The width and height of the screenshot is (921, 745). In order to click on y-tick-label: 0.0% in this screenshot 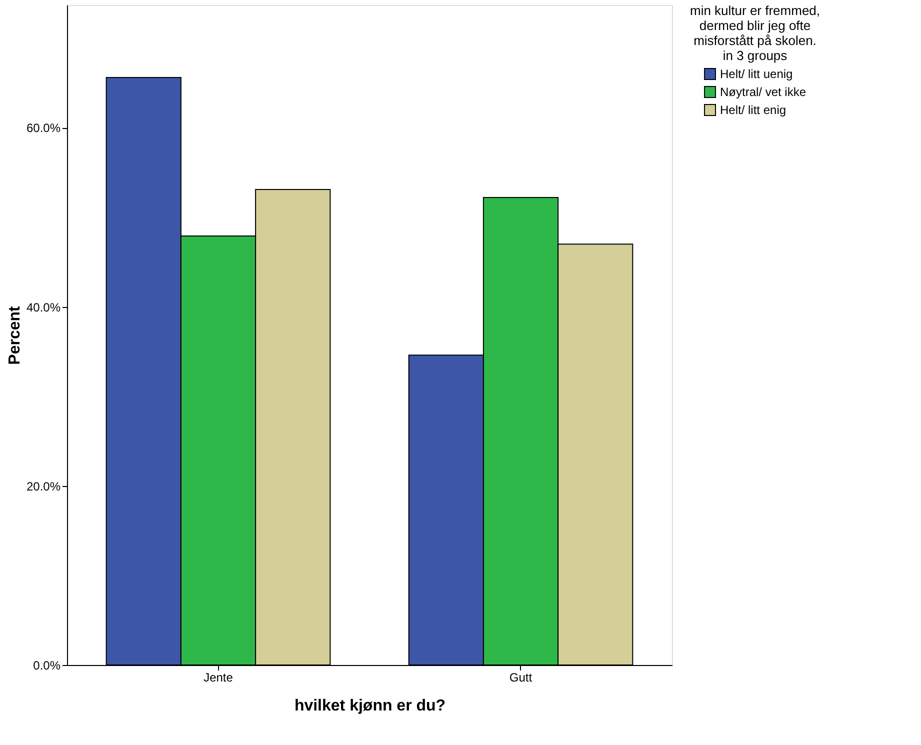, I will do `click(47, 665)`.